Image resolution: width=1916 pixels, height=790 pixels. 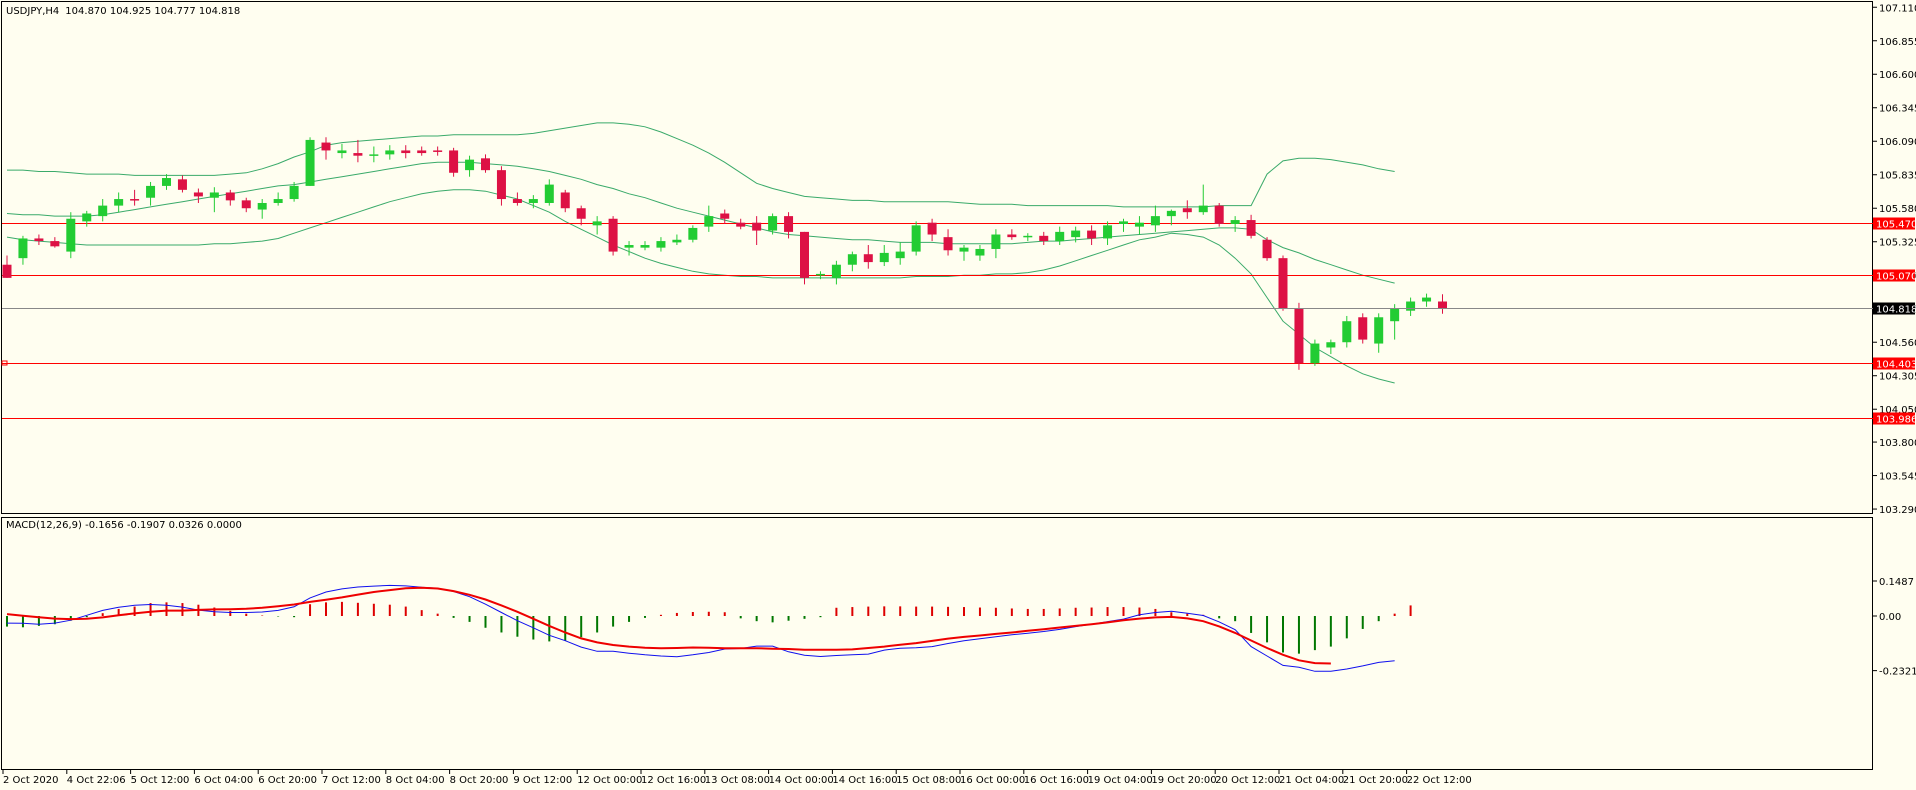 I want to click on time-tick-label: 22 Oct 12:00, so click(x=1439, y=780).